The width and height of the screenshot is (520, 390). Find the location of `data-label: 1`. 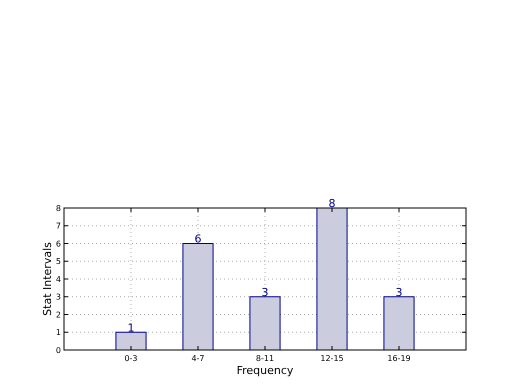

data-label: 1 is located at coordinates (131, 327).